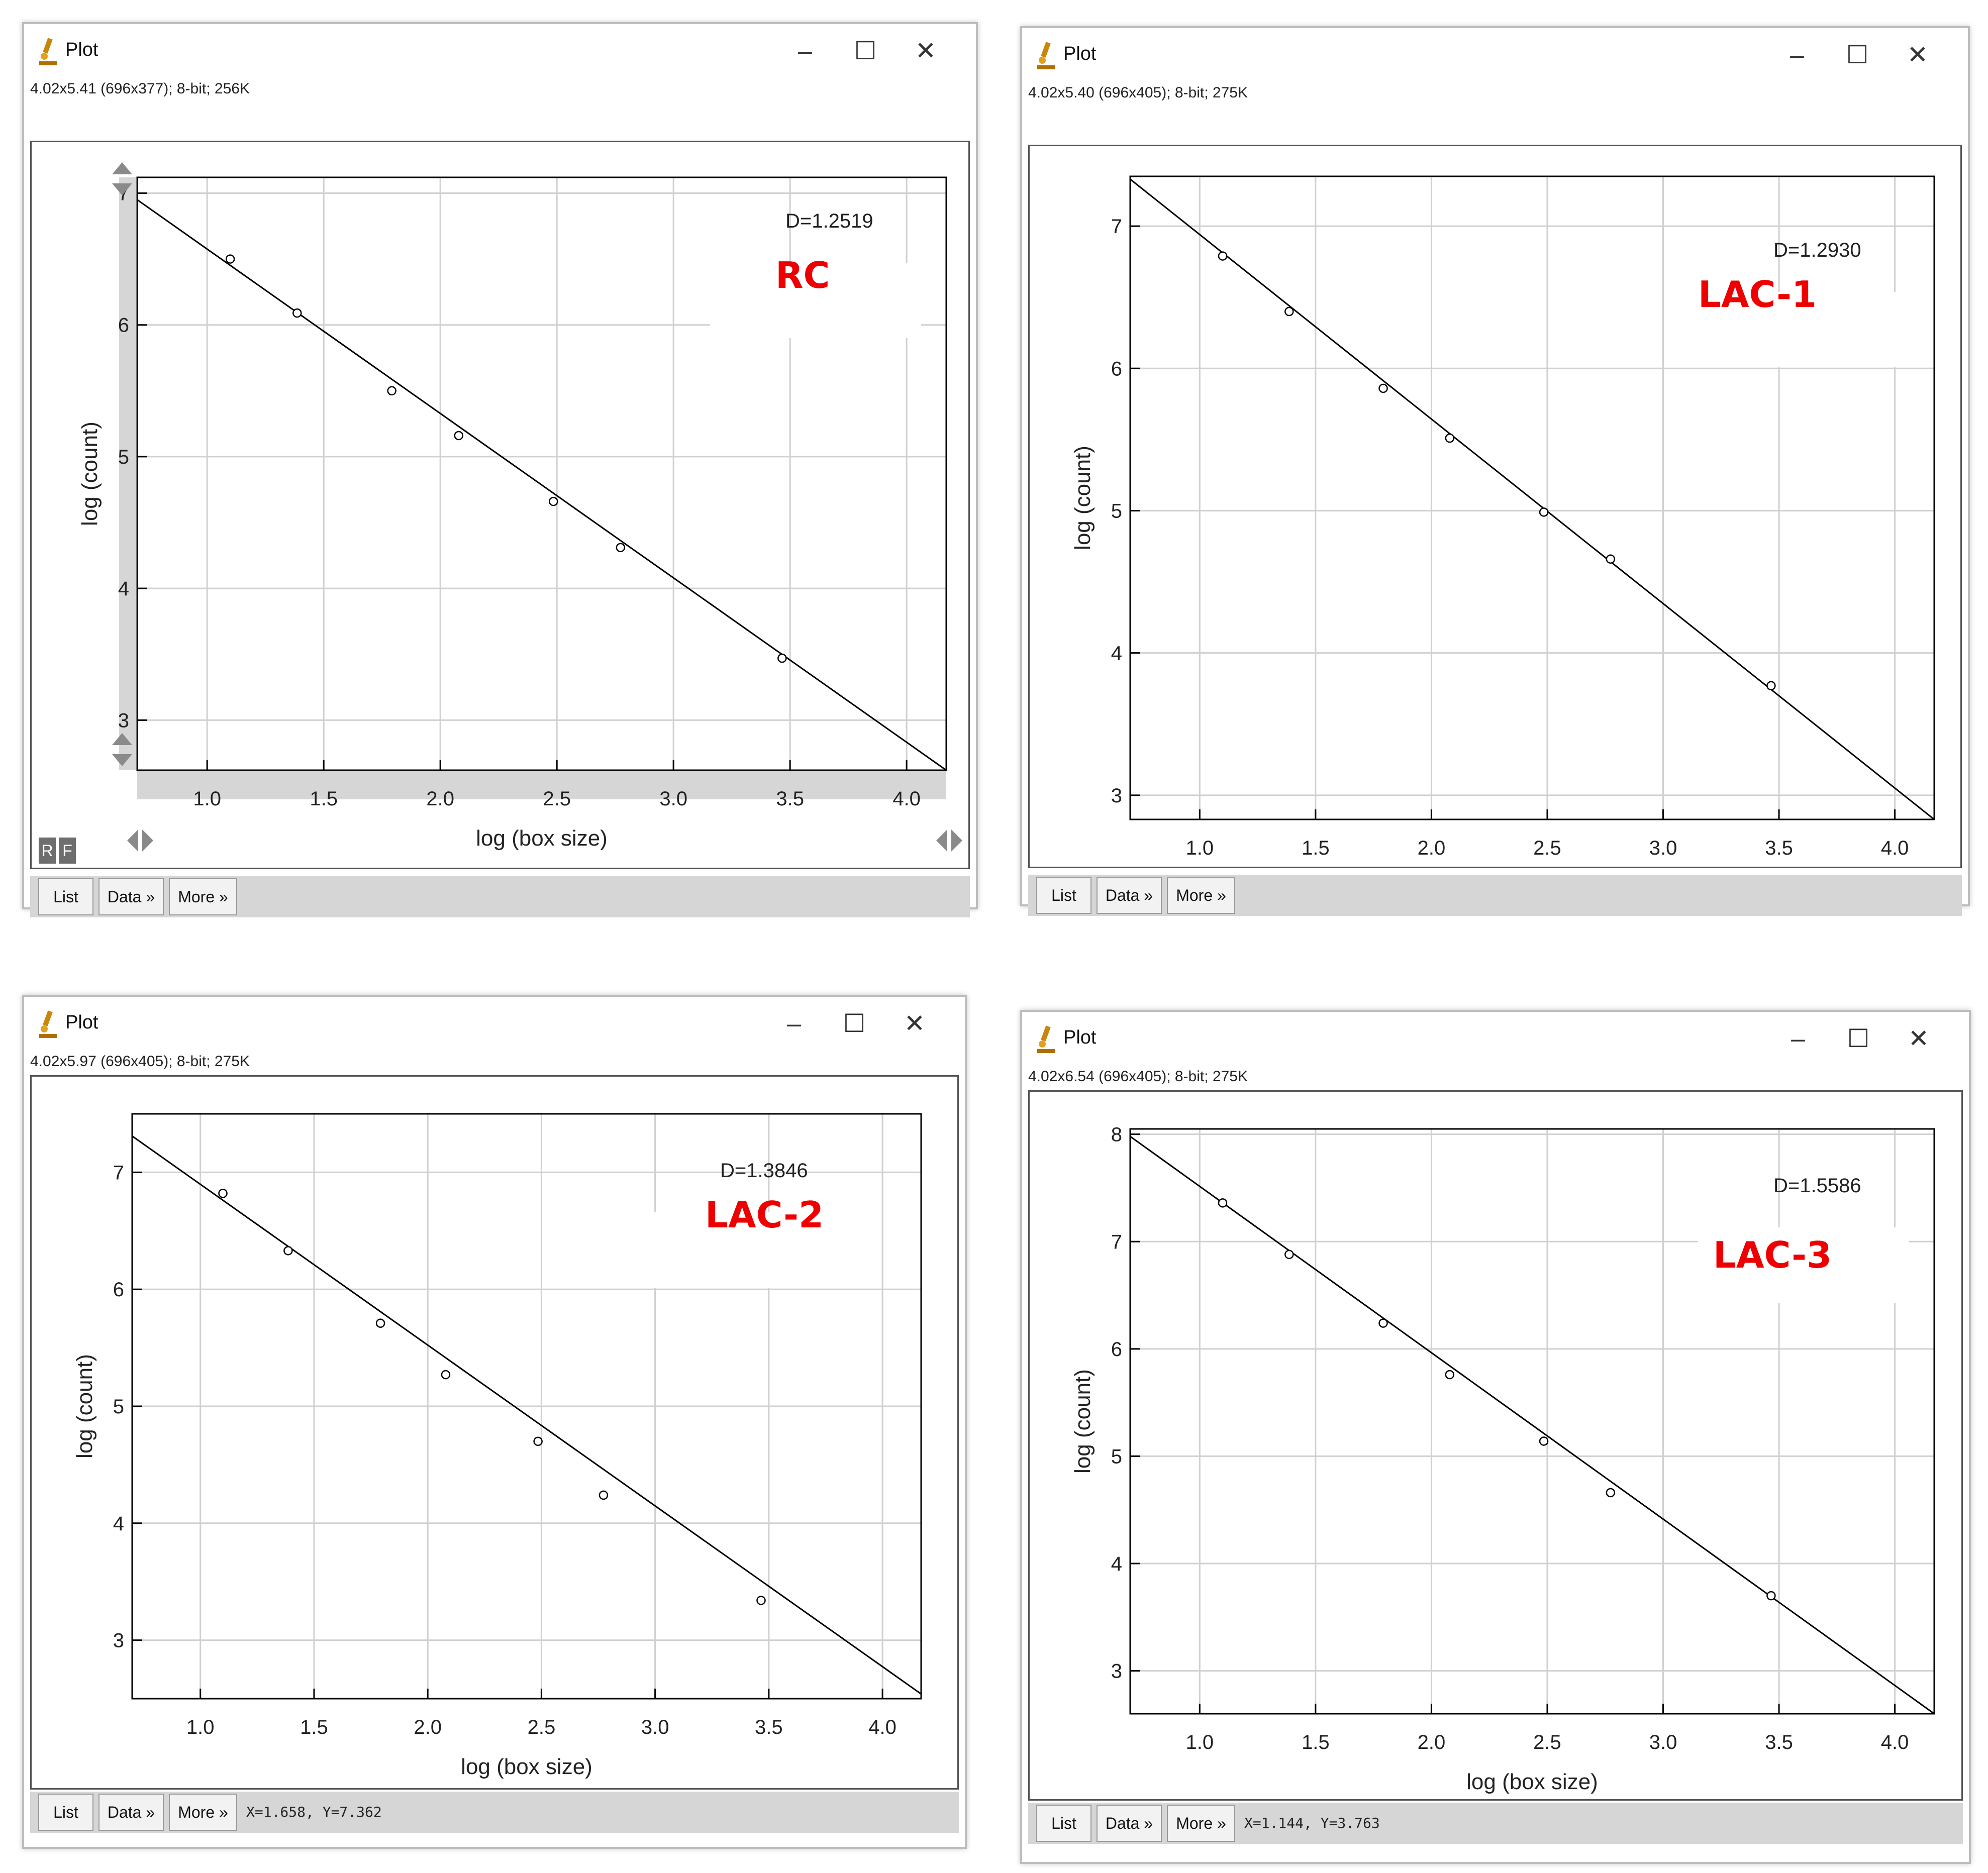 This screenshot has height=1873, width=1988. I want to click on y-tick-label: 7, so click(1116, 227).